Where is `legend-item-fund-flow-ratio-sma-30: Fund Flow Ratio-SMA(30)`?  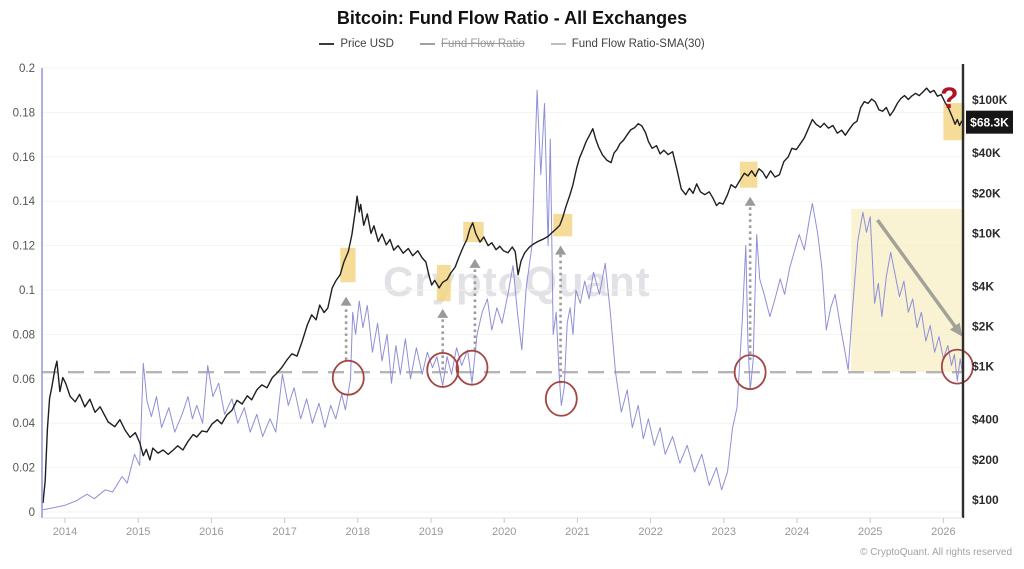
legend-item-fund-flow-ratio-sma-30: Fund Flow Ratio-SMA(30) is located at coordinates (627, 44).